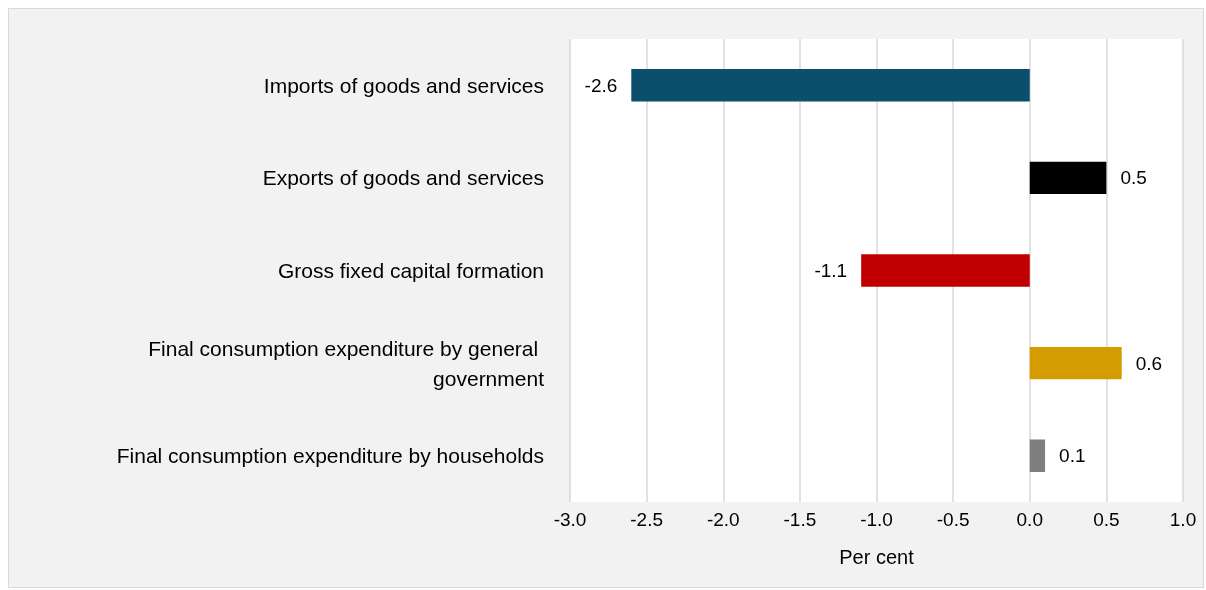  I want to click on y-tick-label: Imports of goods and services, so click(403, 85).